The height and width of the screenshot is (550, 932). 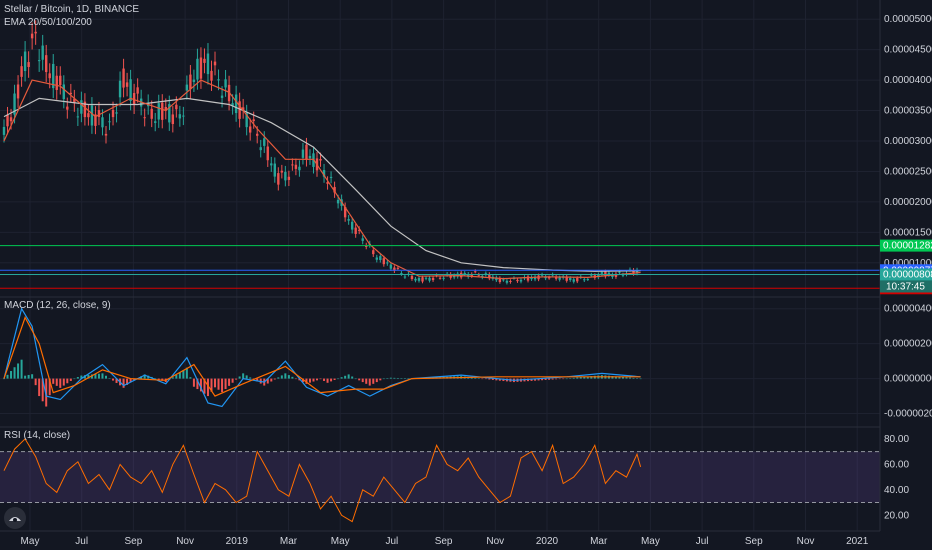 What do you see at coordinates (908, 414) in the screenshot?
I see `y-tick-label: -0.00000200` at bounding box center [908, 414].